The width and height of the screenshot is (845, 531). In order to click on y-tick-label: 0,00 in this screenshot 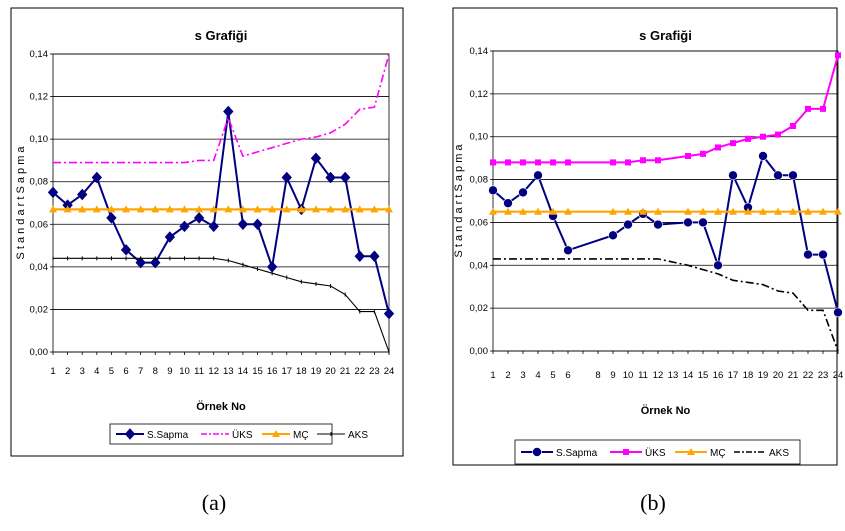, I will do `click(39, 352)`.